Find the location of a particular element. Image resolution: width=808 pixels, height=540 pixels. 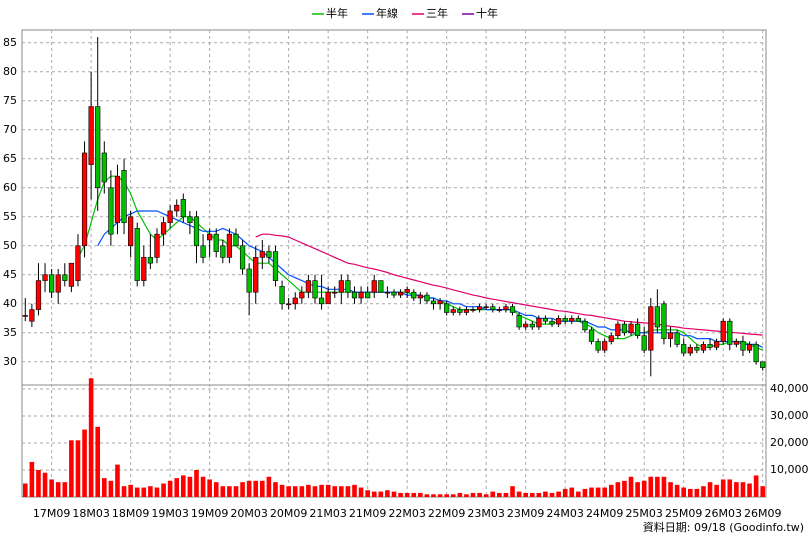

y-tick-label: 50 is located at coordinates (10, 245).